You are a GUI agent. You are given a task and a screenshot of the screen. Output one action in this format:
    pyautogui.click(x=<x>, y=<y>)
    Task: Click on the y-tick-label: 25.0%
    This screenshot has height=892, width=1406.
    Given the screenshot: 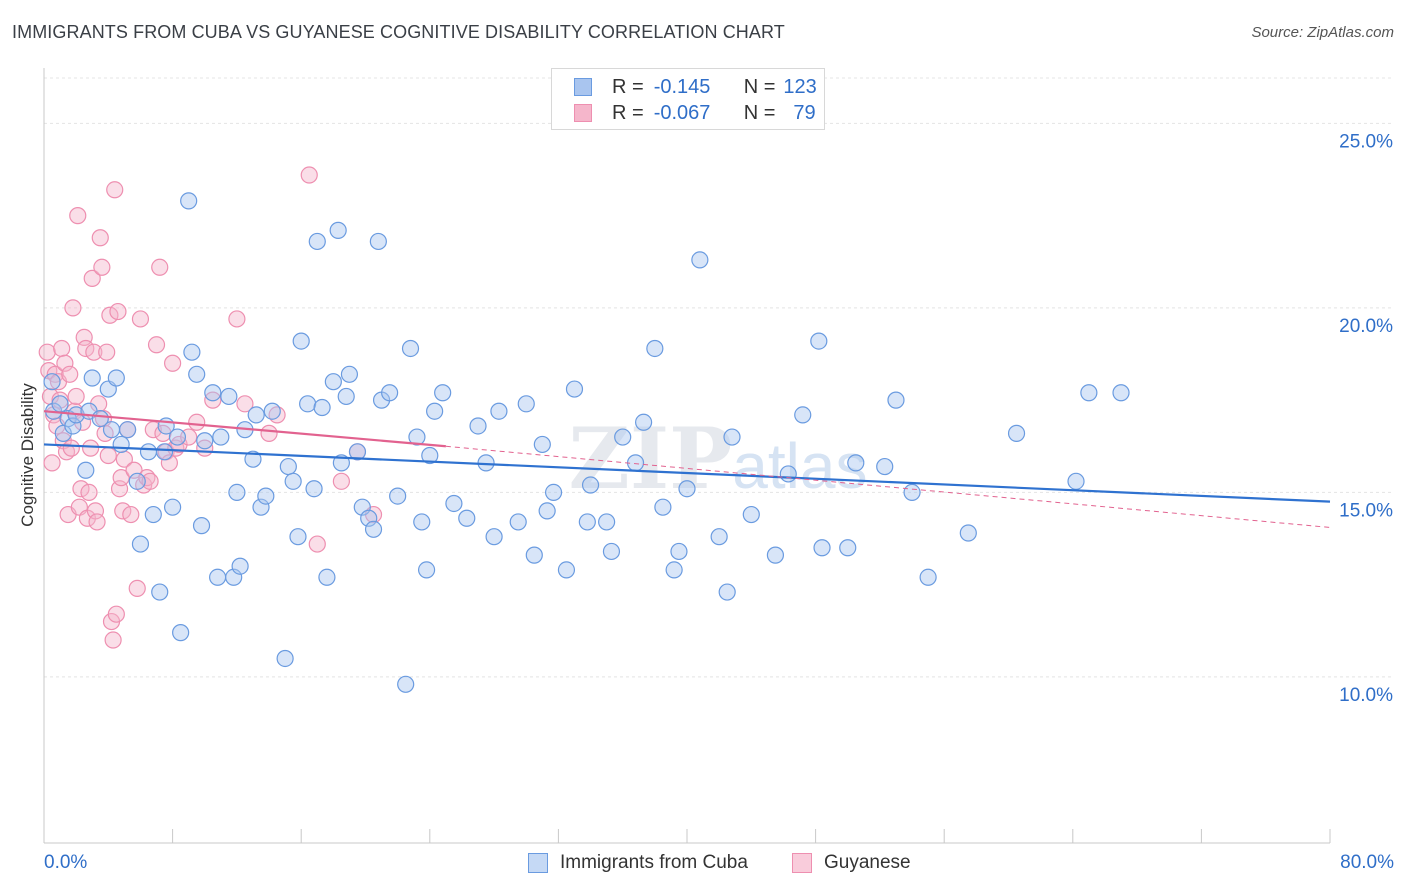 What is the action you would take?
    pyautogui.click(x=1366, y=141)
    